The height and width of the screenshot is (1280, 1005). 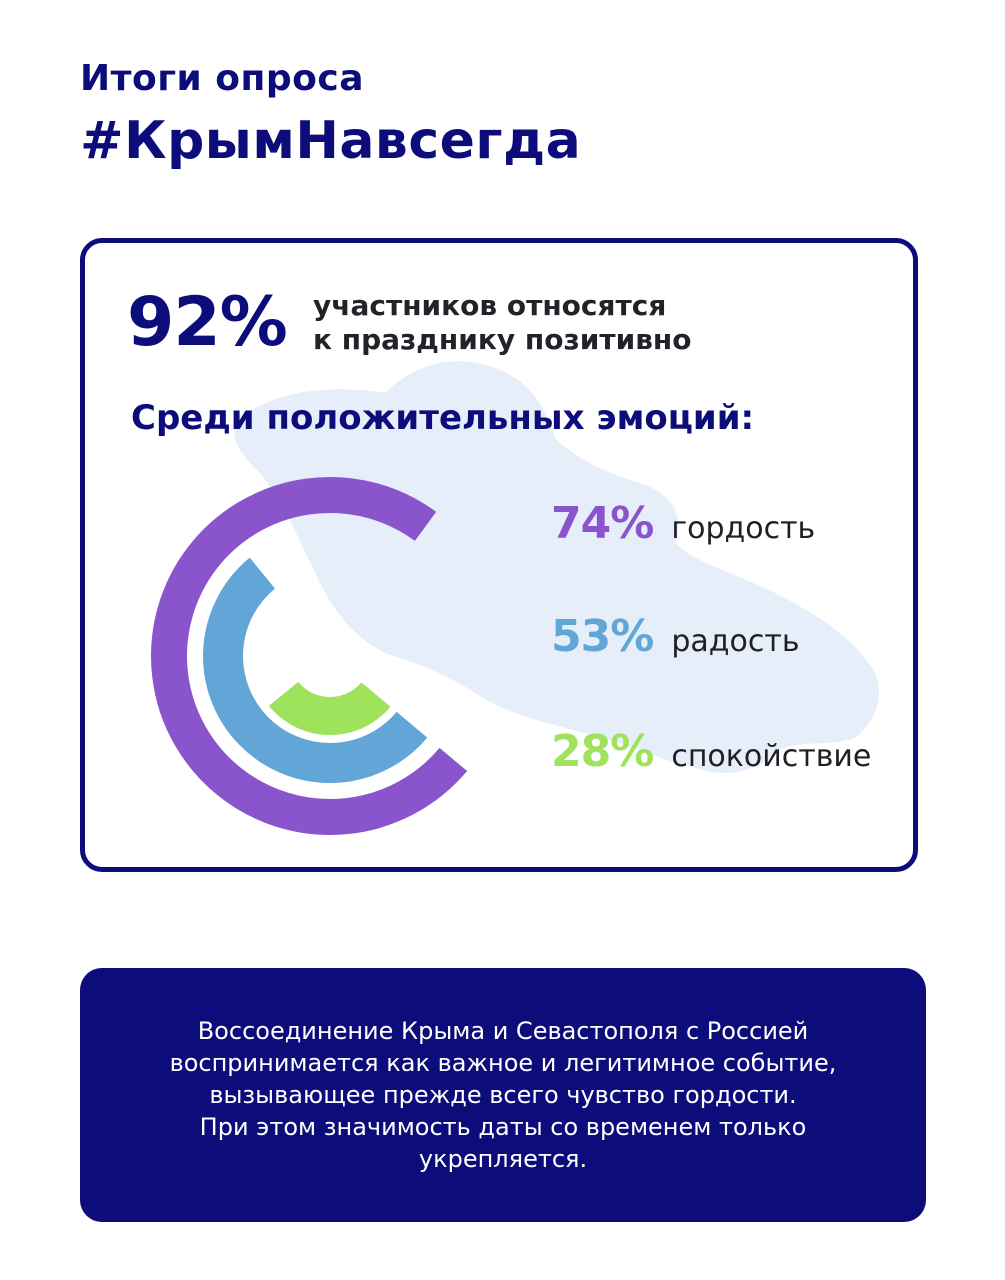 What do you see at coordinates (490, 305) in the screenshot?
I see `headline-caption-line-1: участников относятся` at bounding box center [490, 305].